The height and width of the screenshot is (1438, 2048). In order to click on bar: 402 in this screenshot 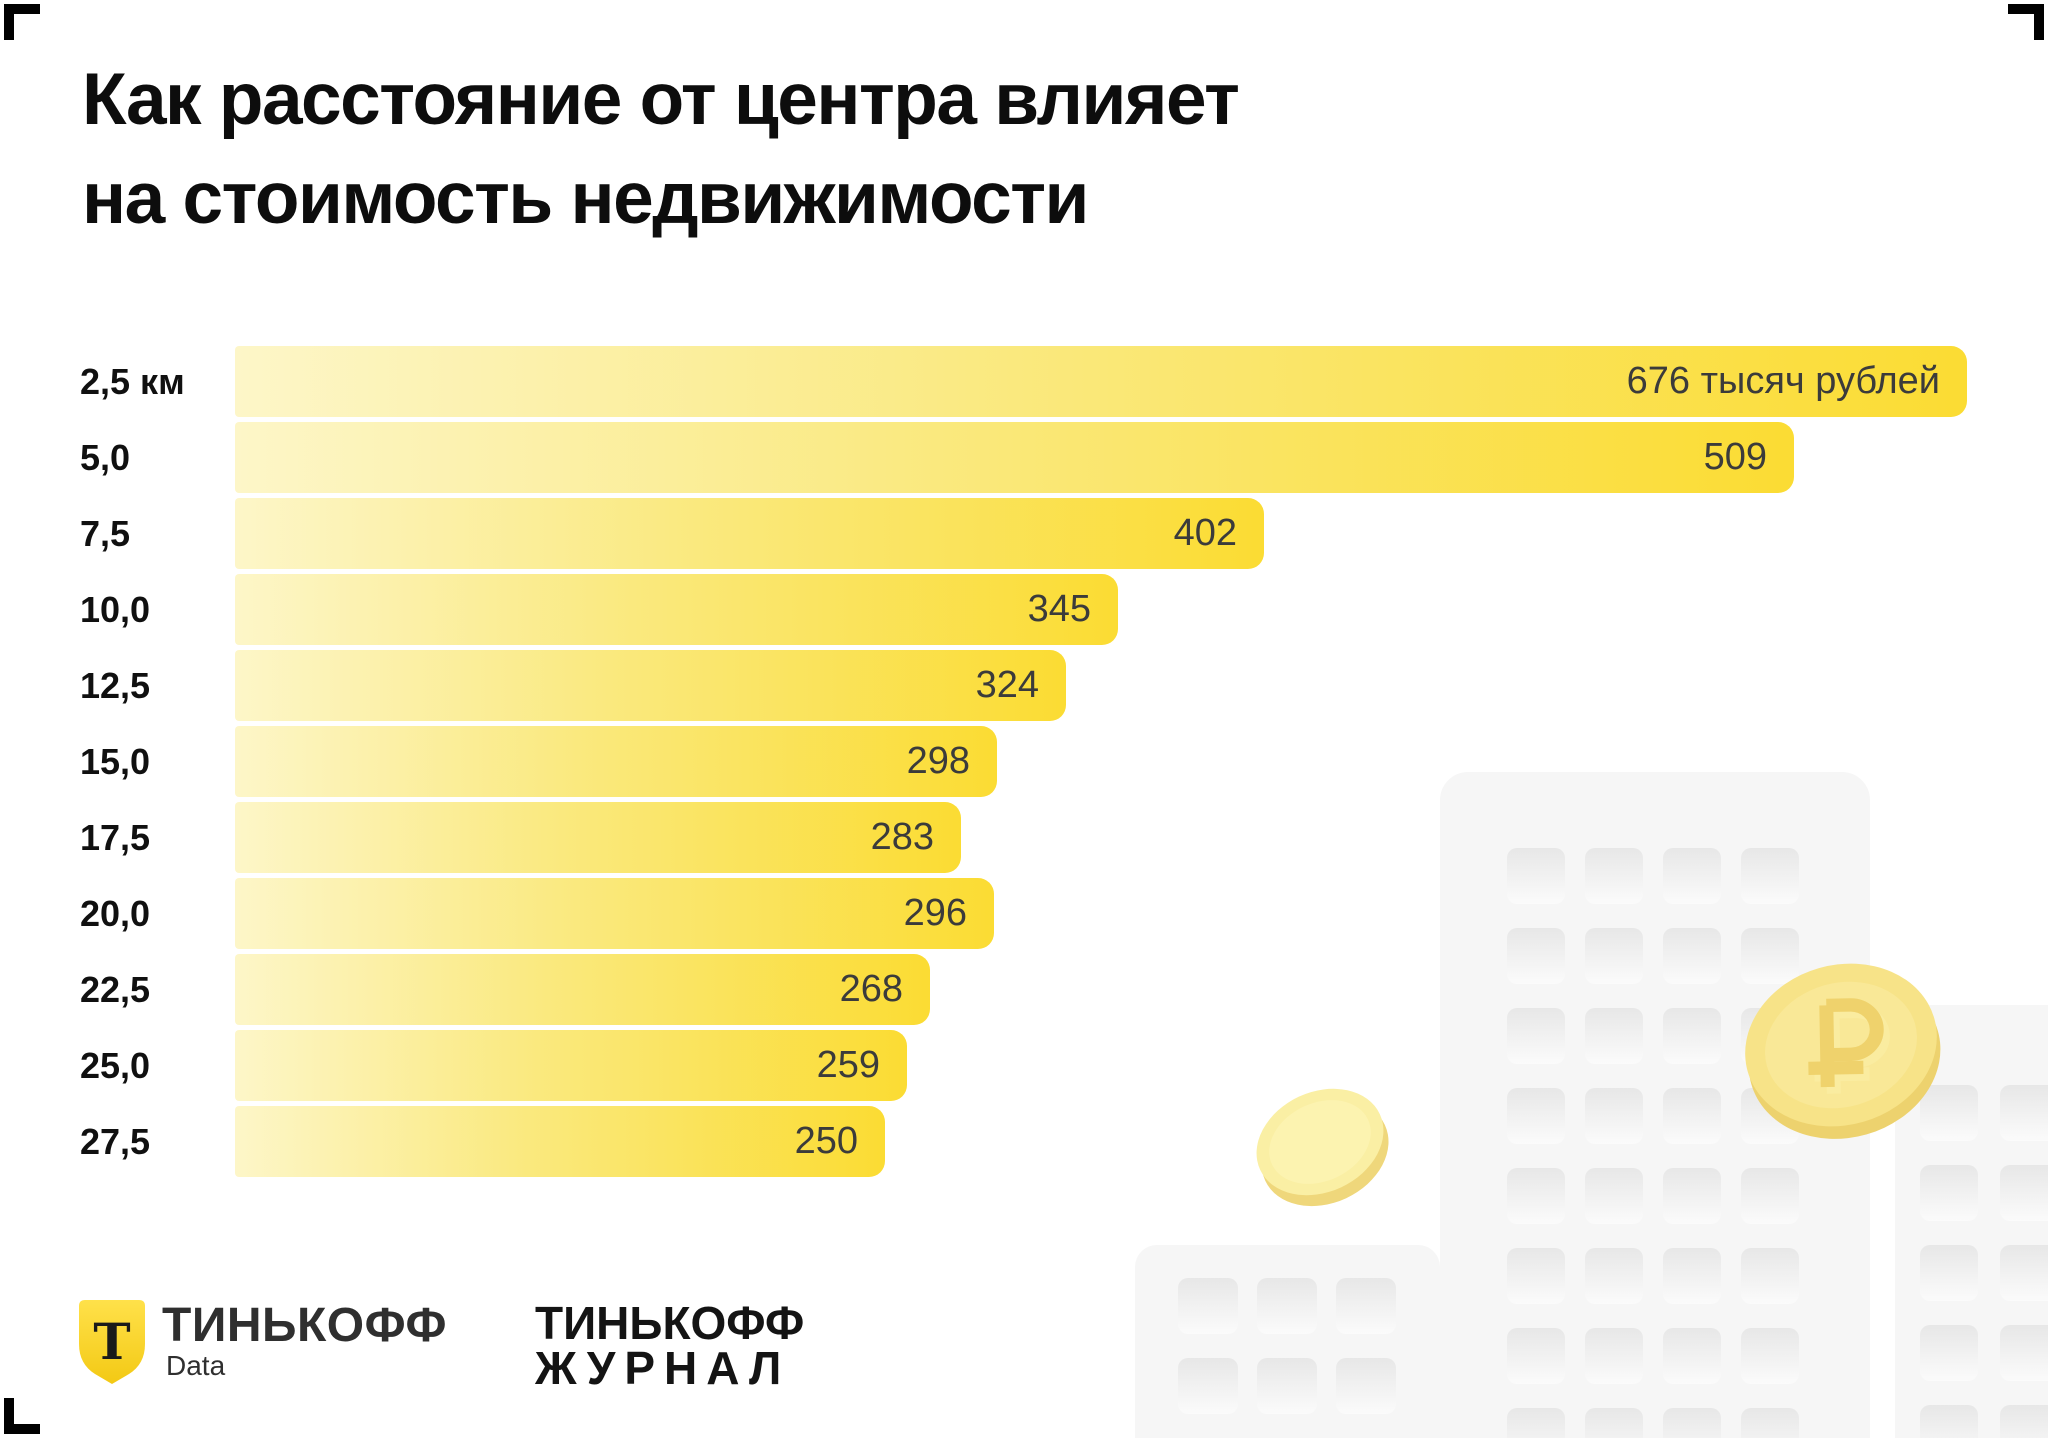, I will do `click(749, 533)`.